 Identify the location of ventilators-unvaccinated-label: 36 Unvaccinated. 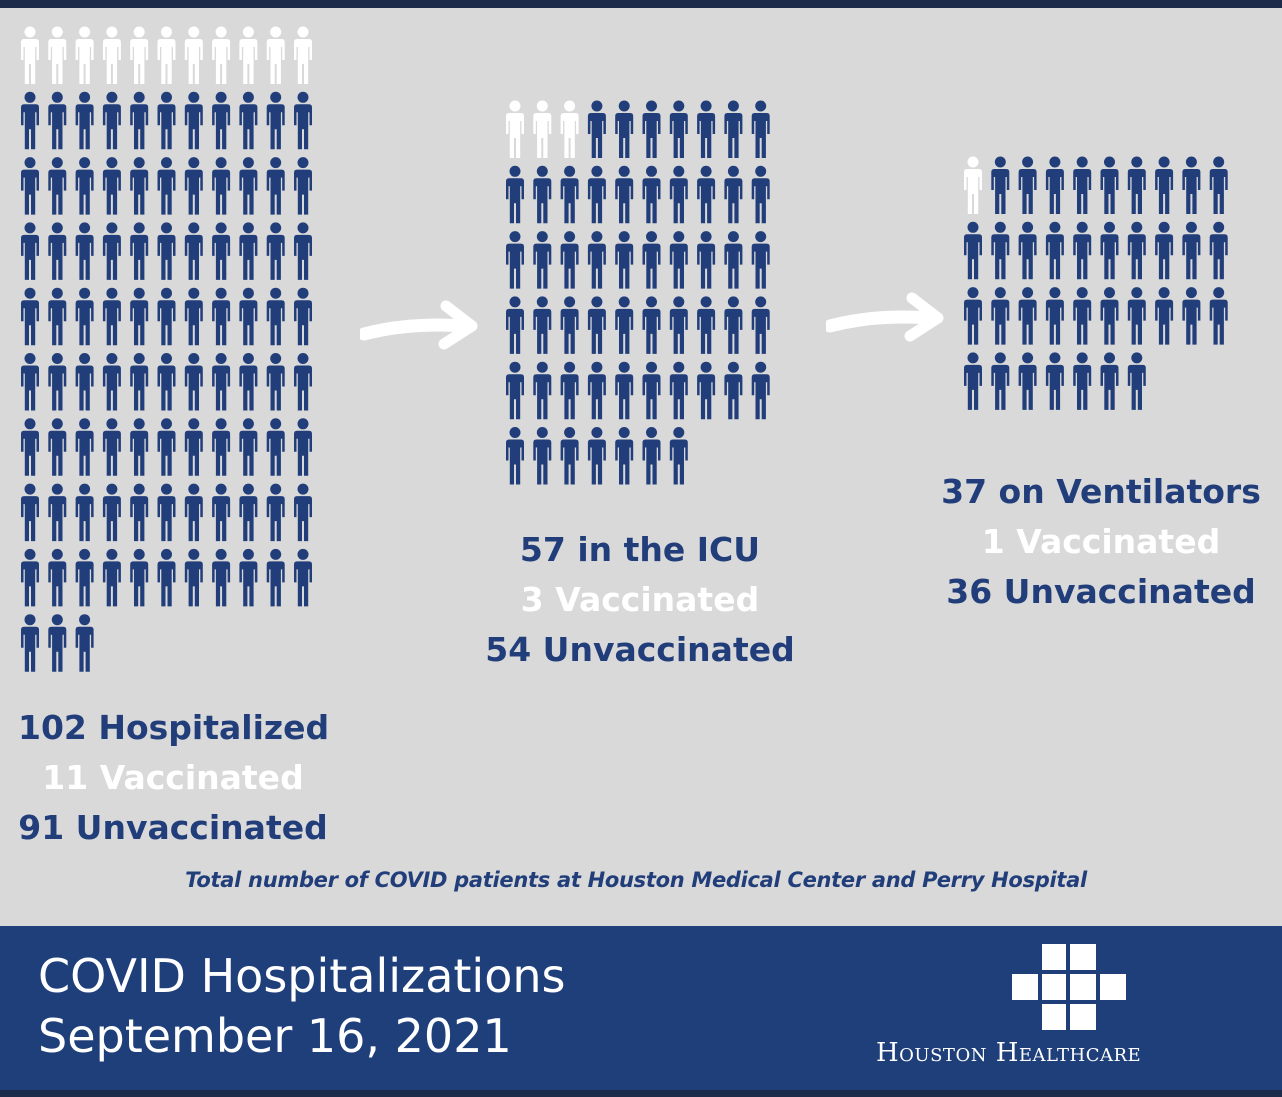
(1101, 591).